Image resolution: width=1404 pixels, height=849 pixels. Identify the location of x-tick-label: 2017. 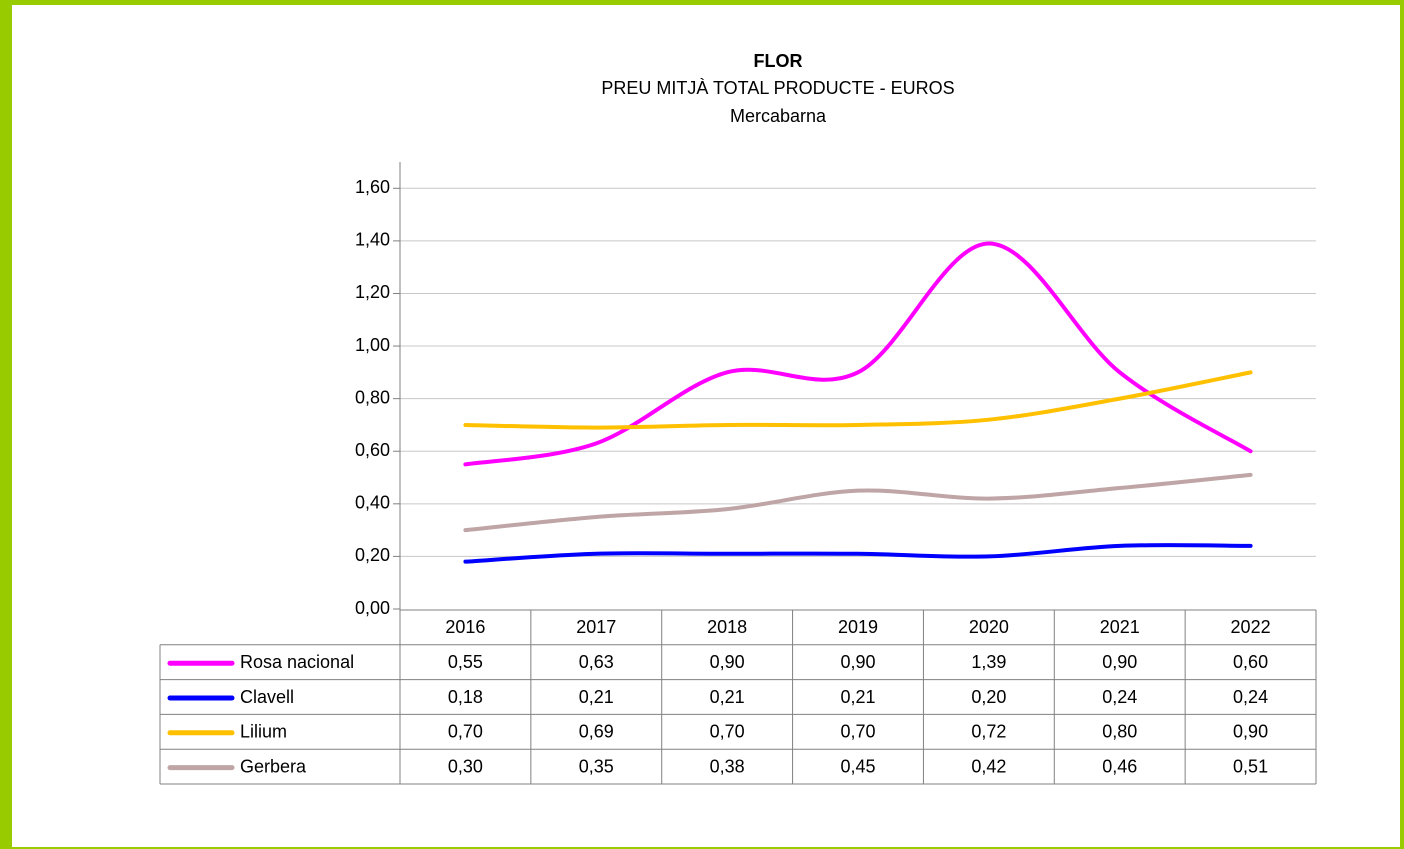
(596, 627).